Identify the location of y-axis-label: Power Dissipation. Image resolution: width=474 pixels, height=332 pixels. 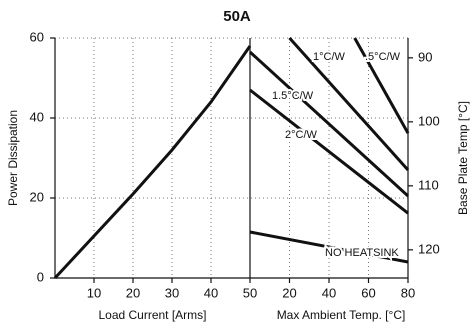
(13, 158).